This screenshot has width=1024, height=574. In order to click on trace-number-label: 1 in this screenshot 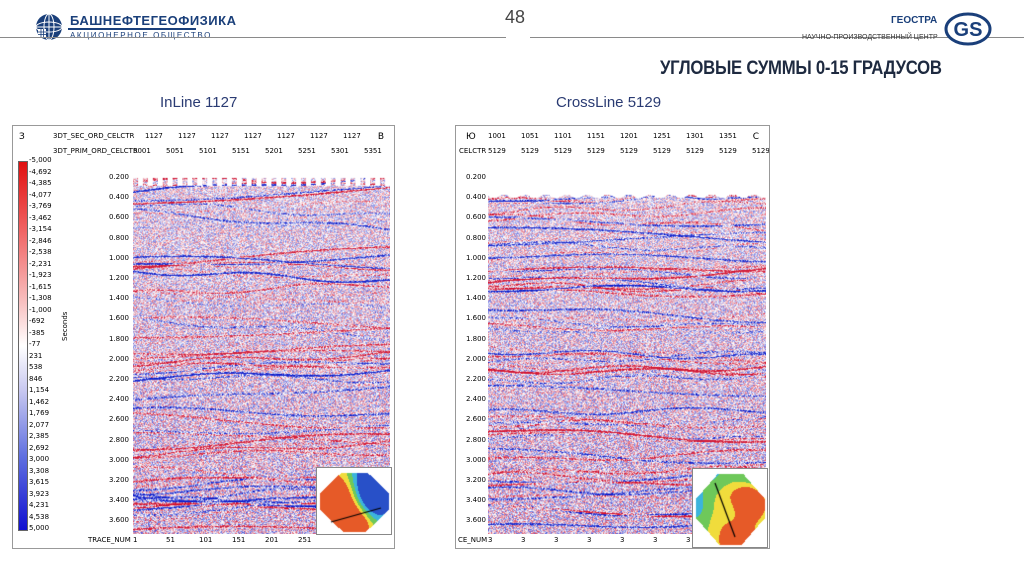, I will do `click(135, 540)`.